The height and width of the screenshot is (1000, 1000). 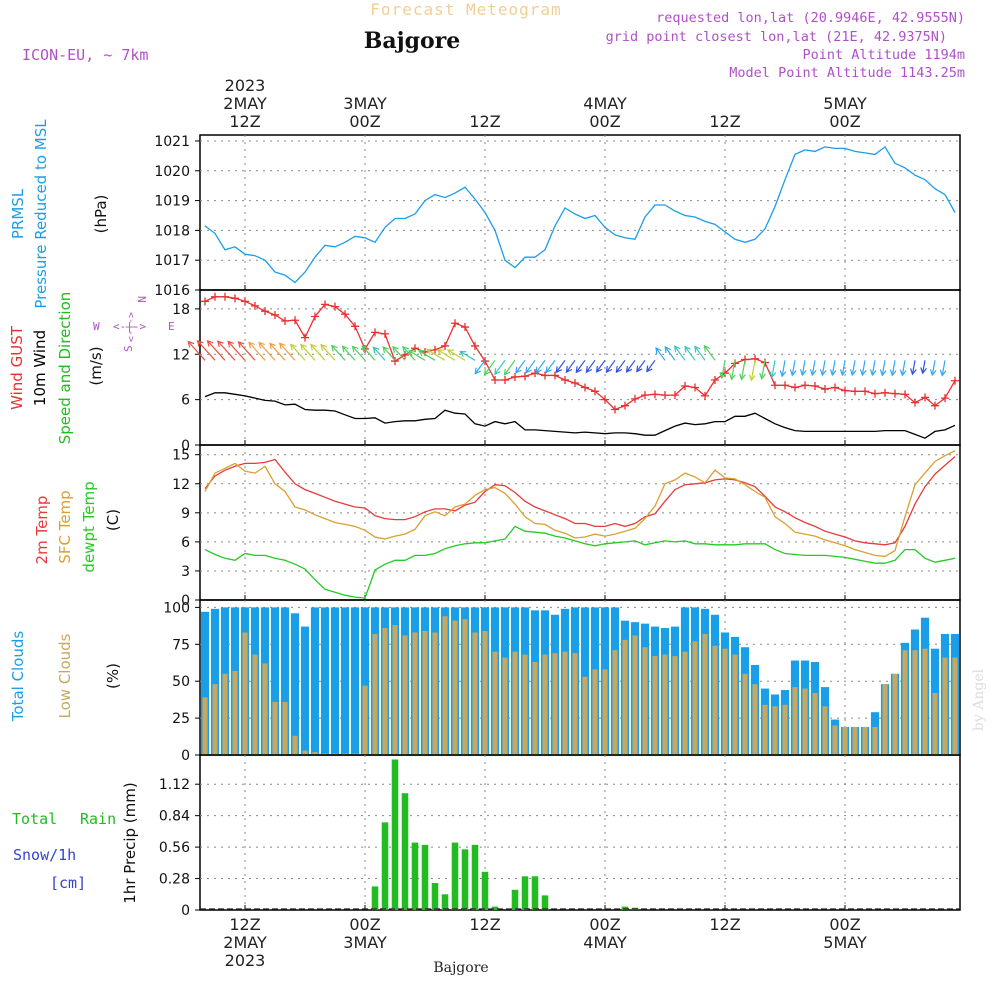 What do you see at coordinates (17, 367) in the screenshot?
I see `wind-label-gust: Wind GUST` at bounding box center [17, 367].